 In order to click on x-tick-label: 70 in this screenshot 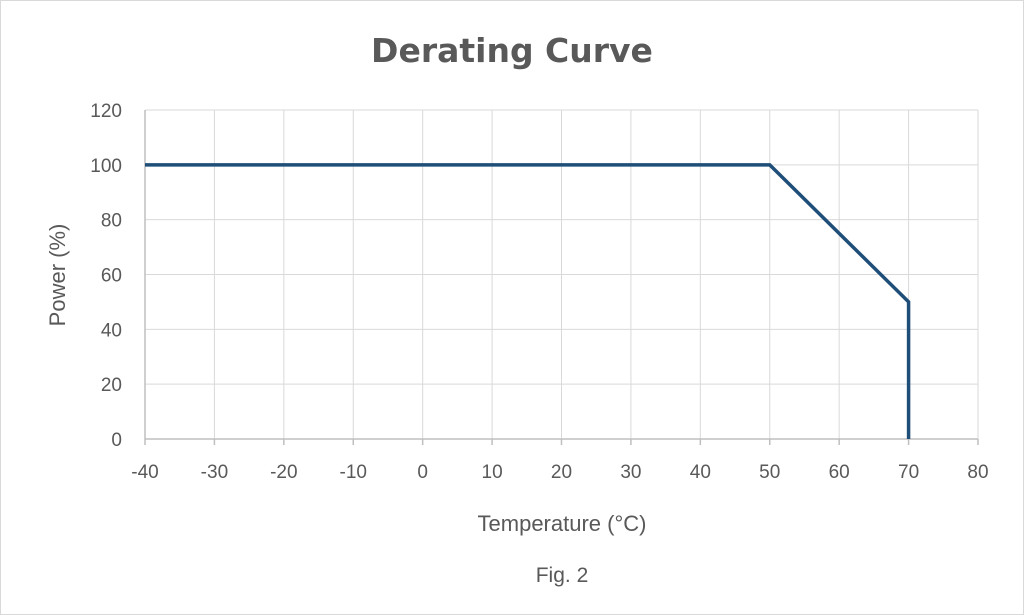, I will do `click(908, 472)`.